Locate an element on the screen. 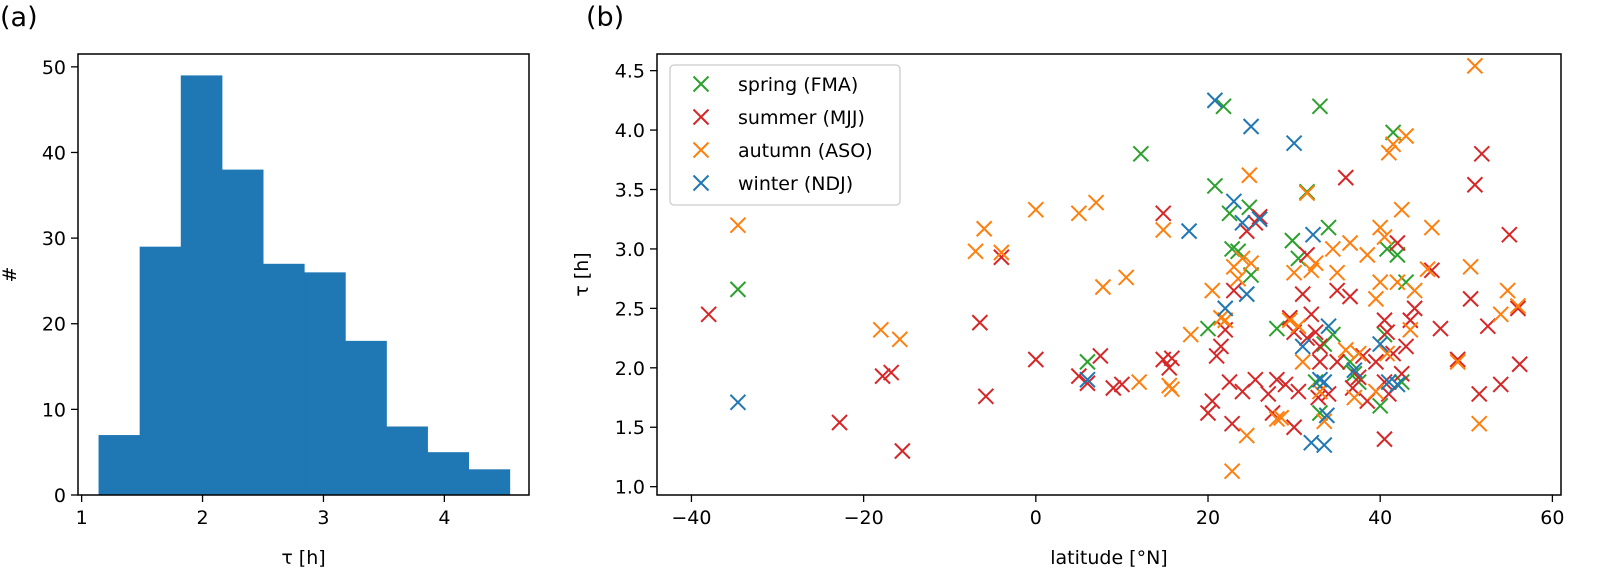 The width and height of the screenshot is (1613, 585). y-tick-label: 1.5 is located at coordinates (630, 428).